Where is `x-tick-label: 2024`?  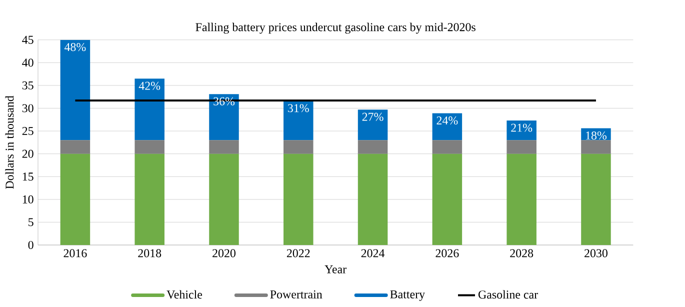 x-tick-label: 2024 is located at coordinates (373, 253).